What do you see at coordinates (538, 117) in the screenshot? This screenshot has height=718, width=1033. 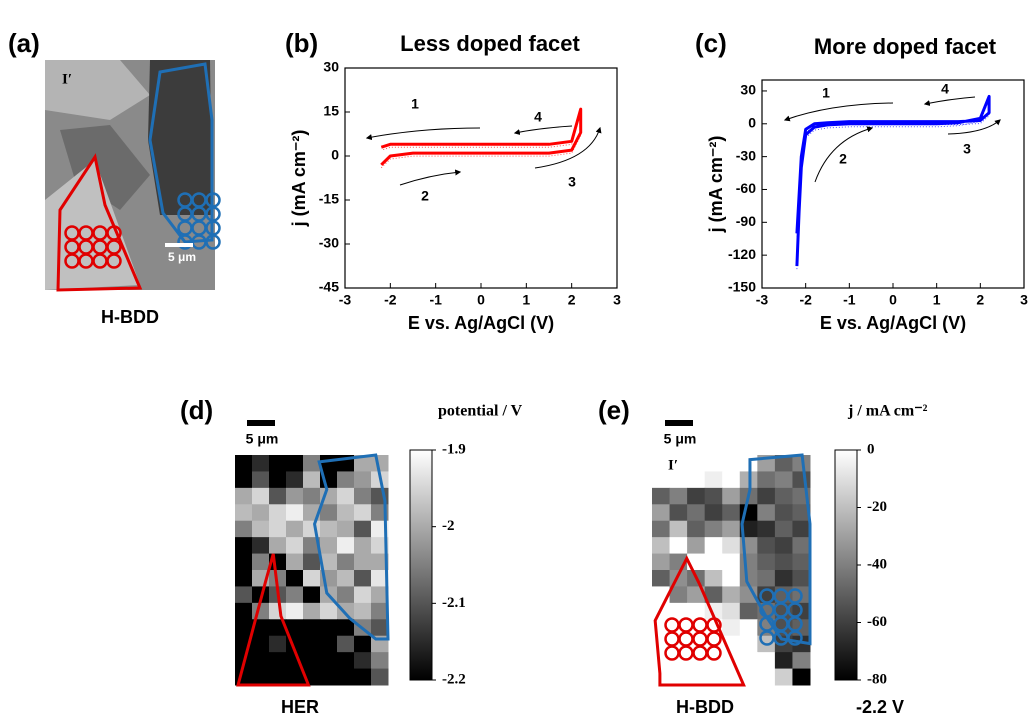 I see `annotation: 4` at bounding box center [538, 117].